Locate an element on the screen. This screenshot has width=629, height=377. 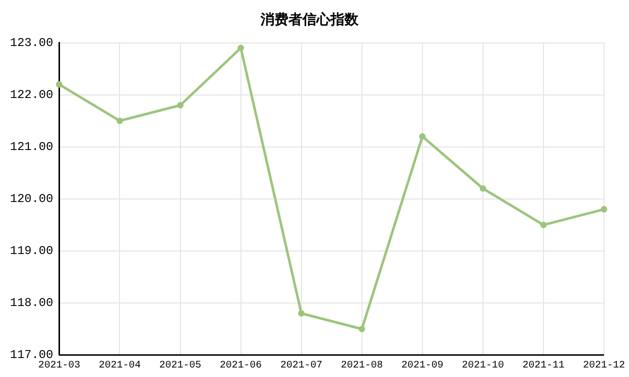
y-tick-label: 123.00 is located at coordinates (32, 43).